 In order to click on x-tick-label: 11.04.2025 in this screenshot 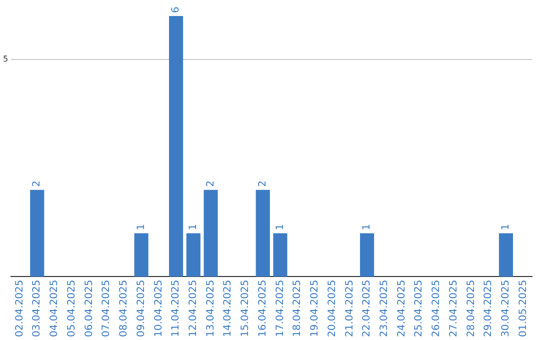, I will do `click(176, 309)`.